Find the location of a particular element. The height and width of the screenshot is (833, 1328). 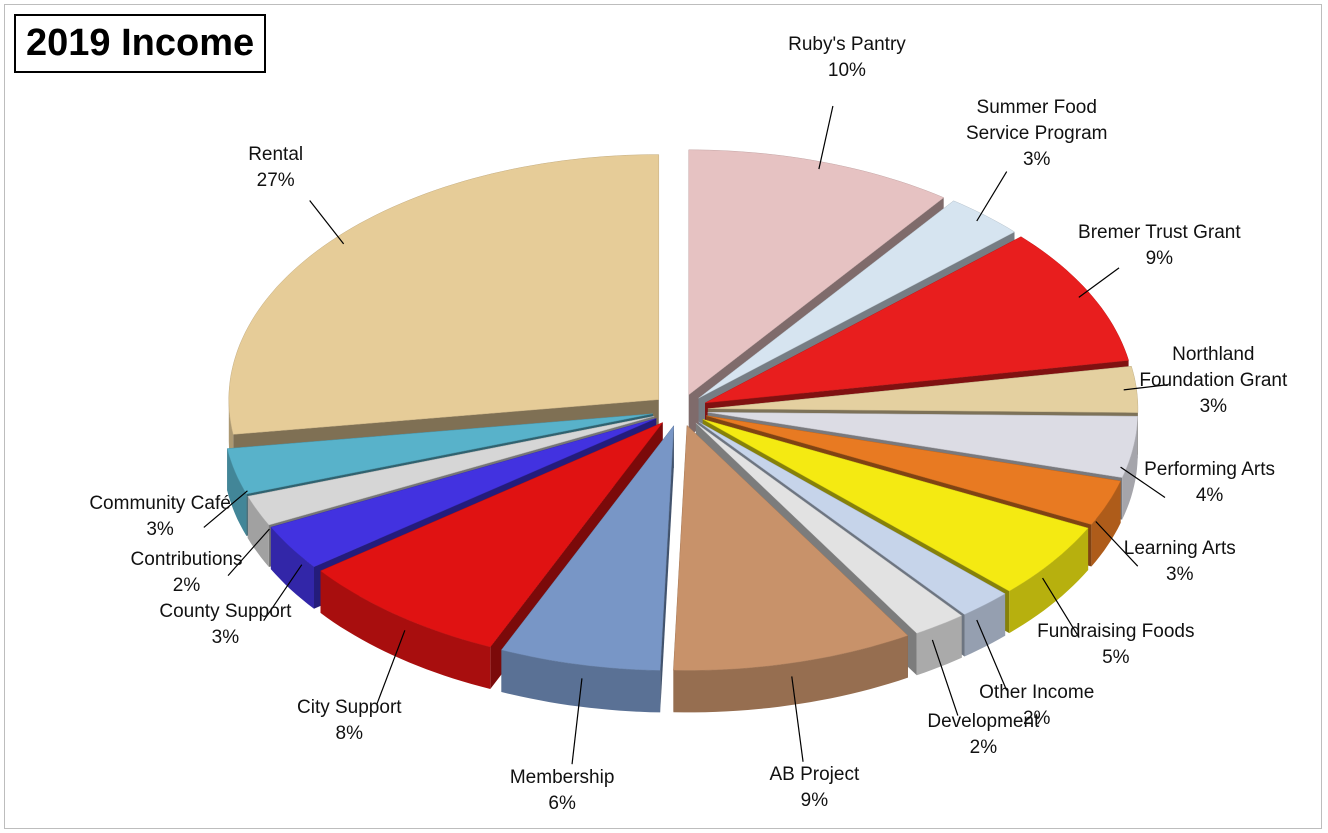

category-label: Performing Arts is located at coordinates (1210, 469).